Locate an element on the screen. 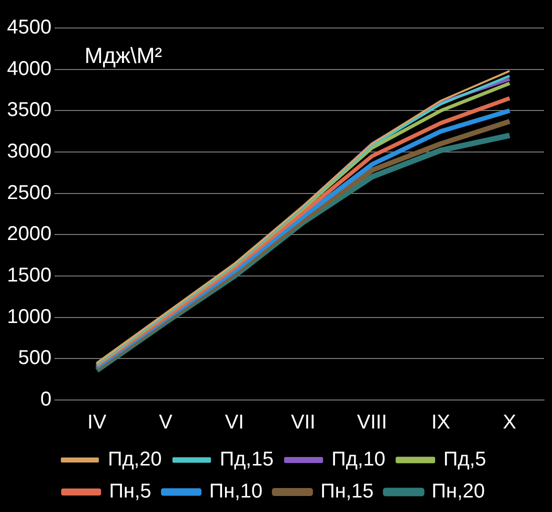 The image size is (552, 512). x-tick-label: VIII is located at coordinates (372, 423).